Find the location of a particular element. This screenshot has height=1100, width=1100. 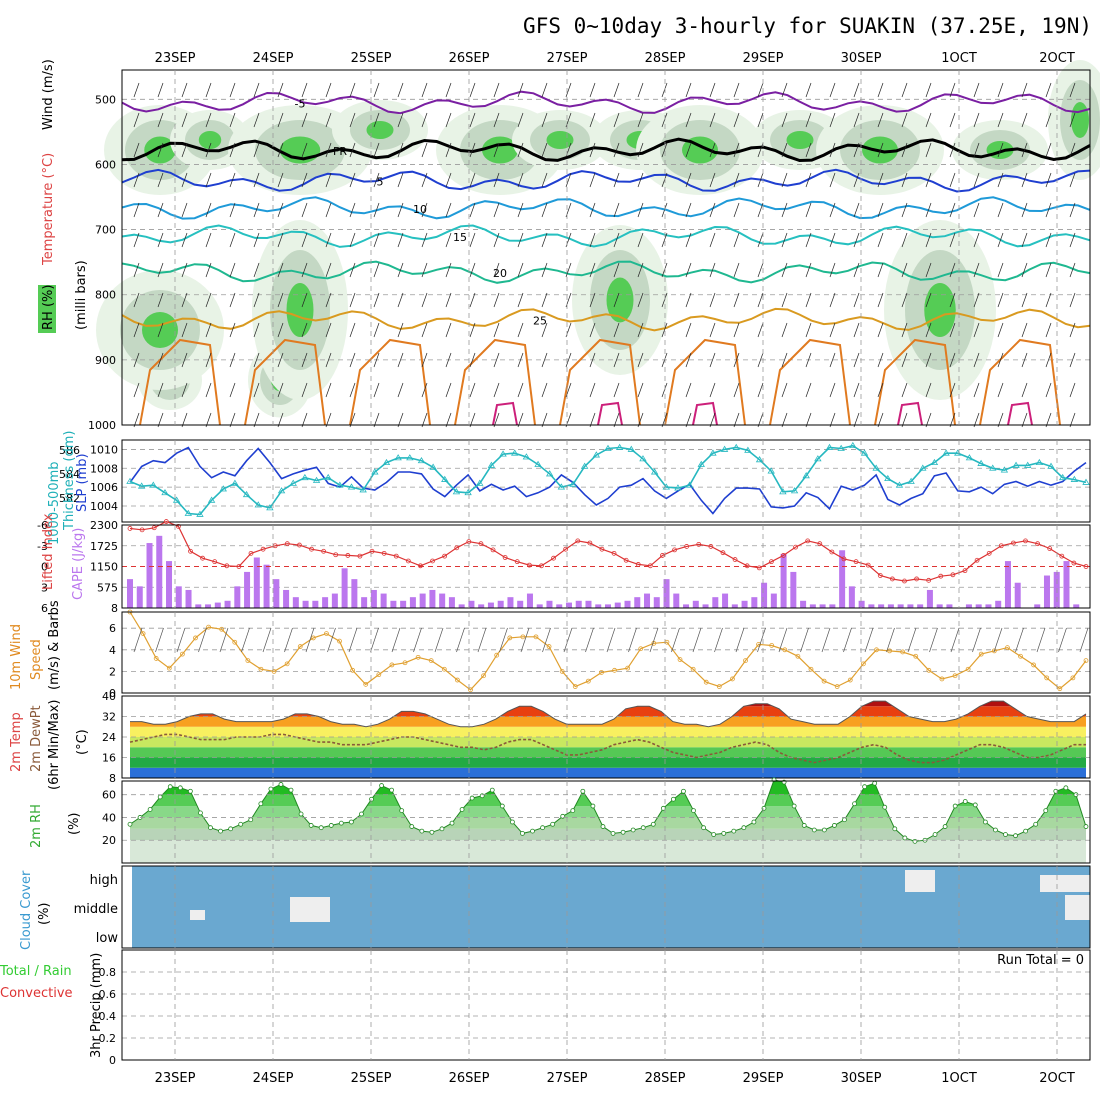

isotherm-line is located at coordinates (606, 236).